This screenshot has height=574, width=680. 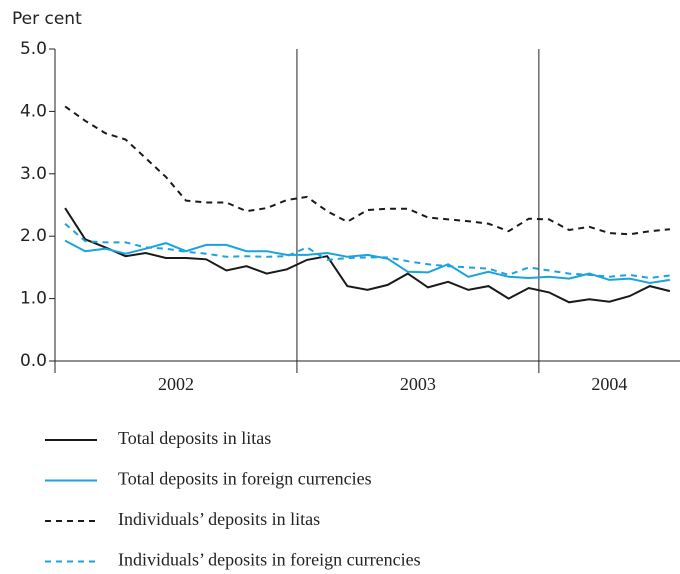 What do you see at coordinates (33, 111) in the screenshot?
I see `y-tick-label: 4.0` at bounding box center [33, 111].